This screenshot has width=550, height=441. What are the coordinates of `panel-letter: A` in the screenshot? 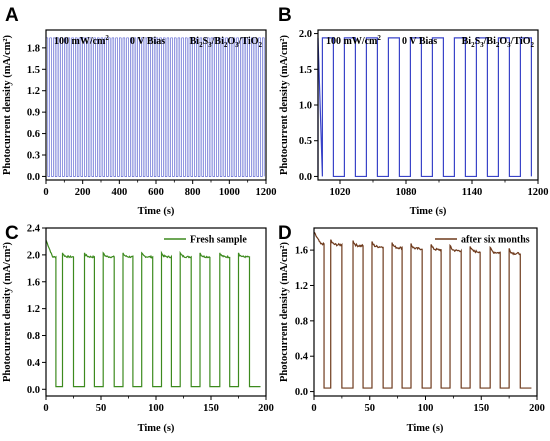 It's located at (12, 15).